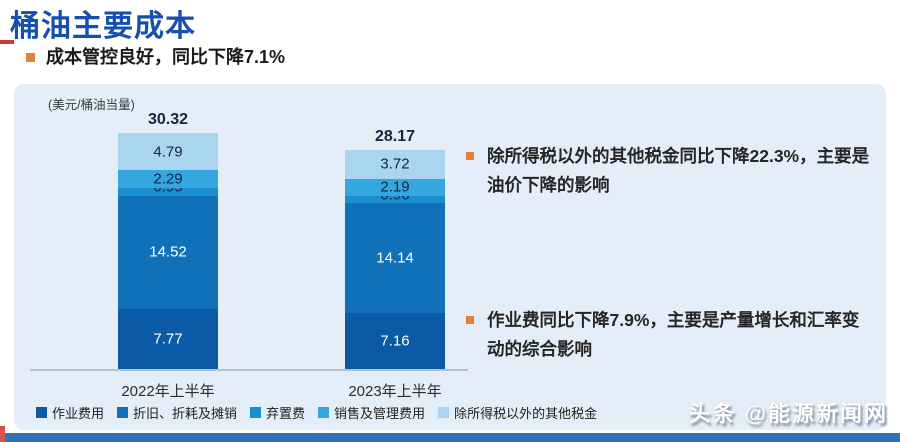  I want to click on segment-value: 7.77, so click(168, 339).